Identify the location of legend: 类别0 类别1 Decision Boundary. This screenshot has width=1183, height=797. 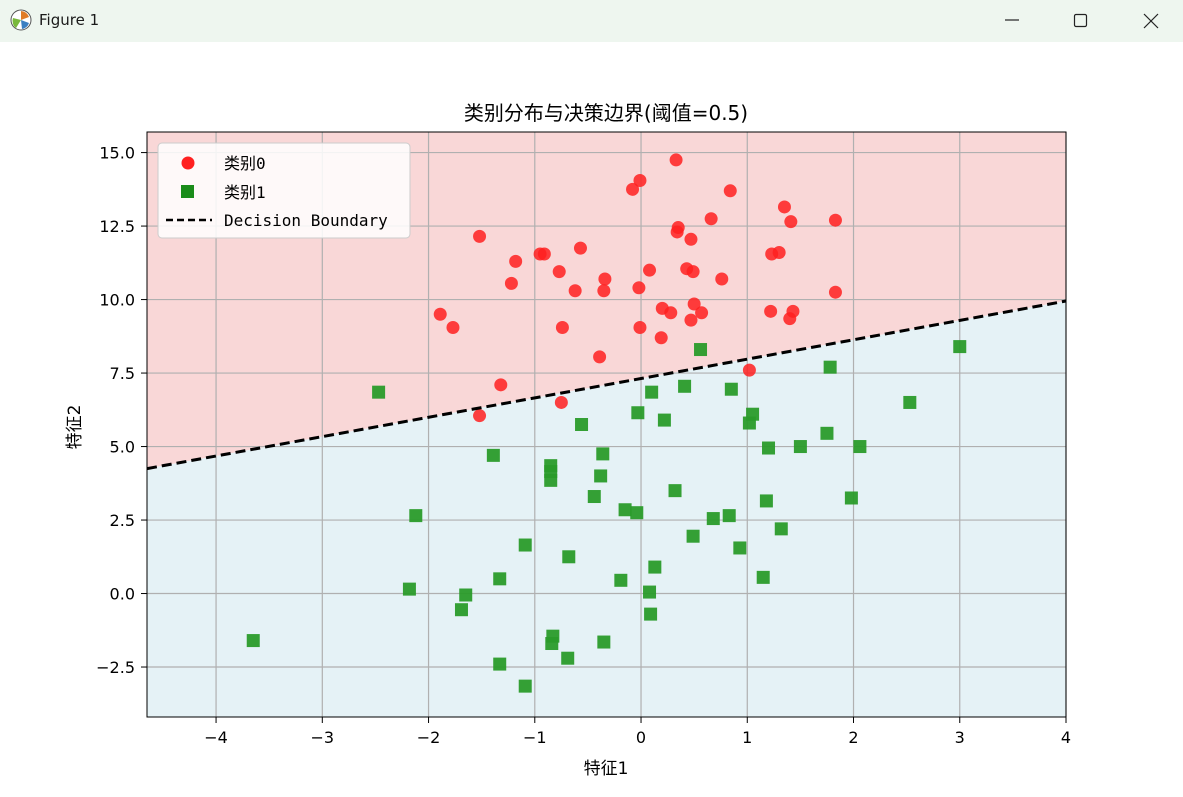
(284, 190).